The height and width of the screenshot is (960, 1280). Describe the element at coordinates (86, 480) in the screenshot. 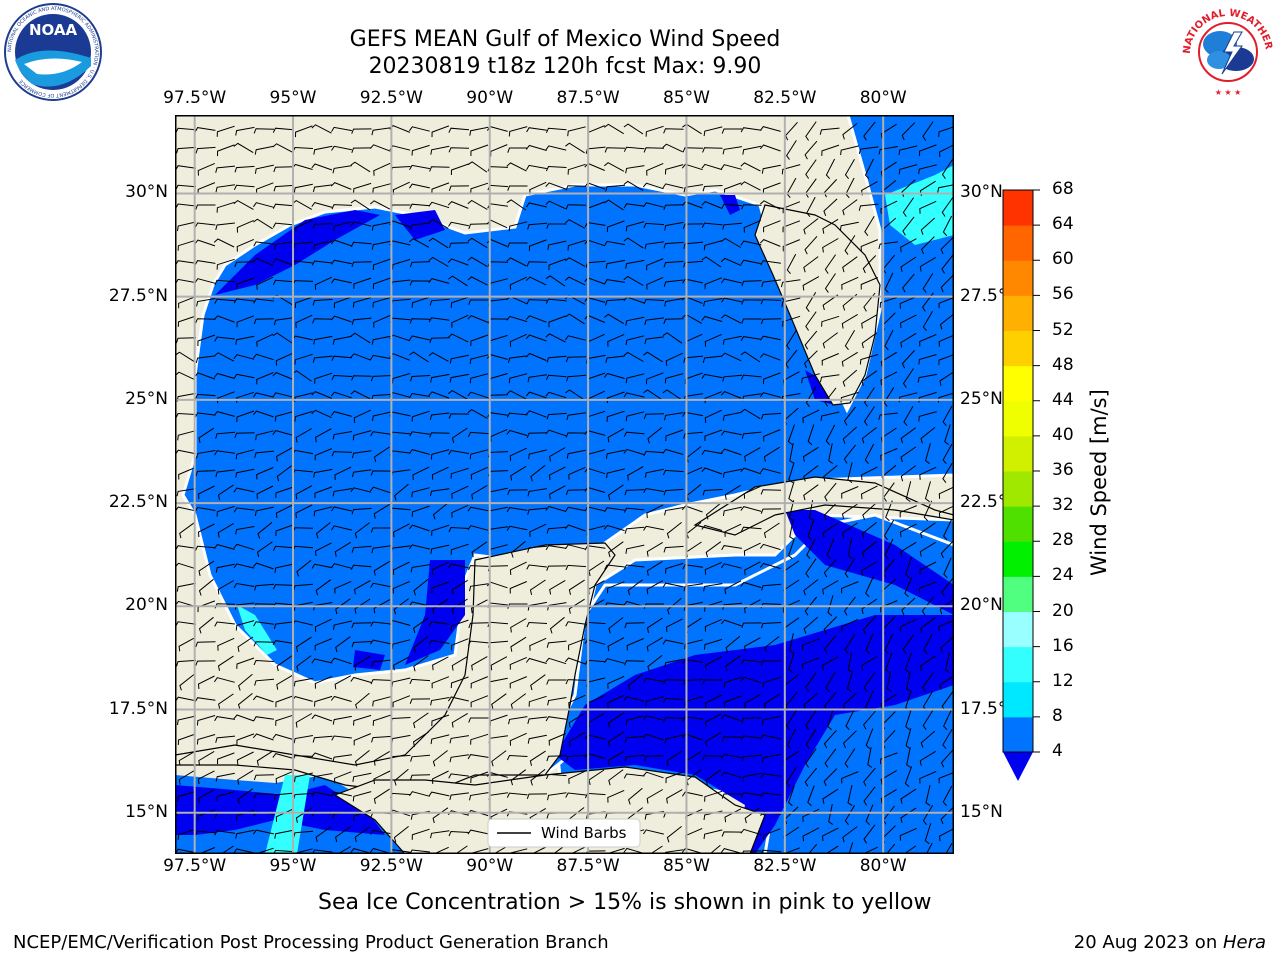

I see `lat-labels-left: 30°N 27.5°N 25°N 22.5°N 20°N 17.5°N 15°N` at that location.